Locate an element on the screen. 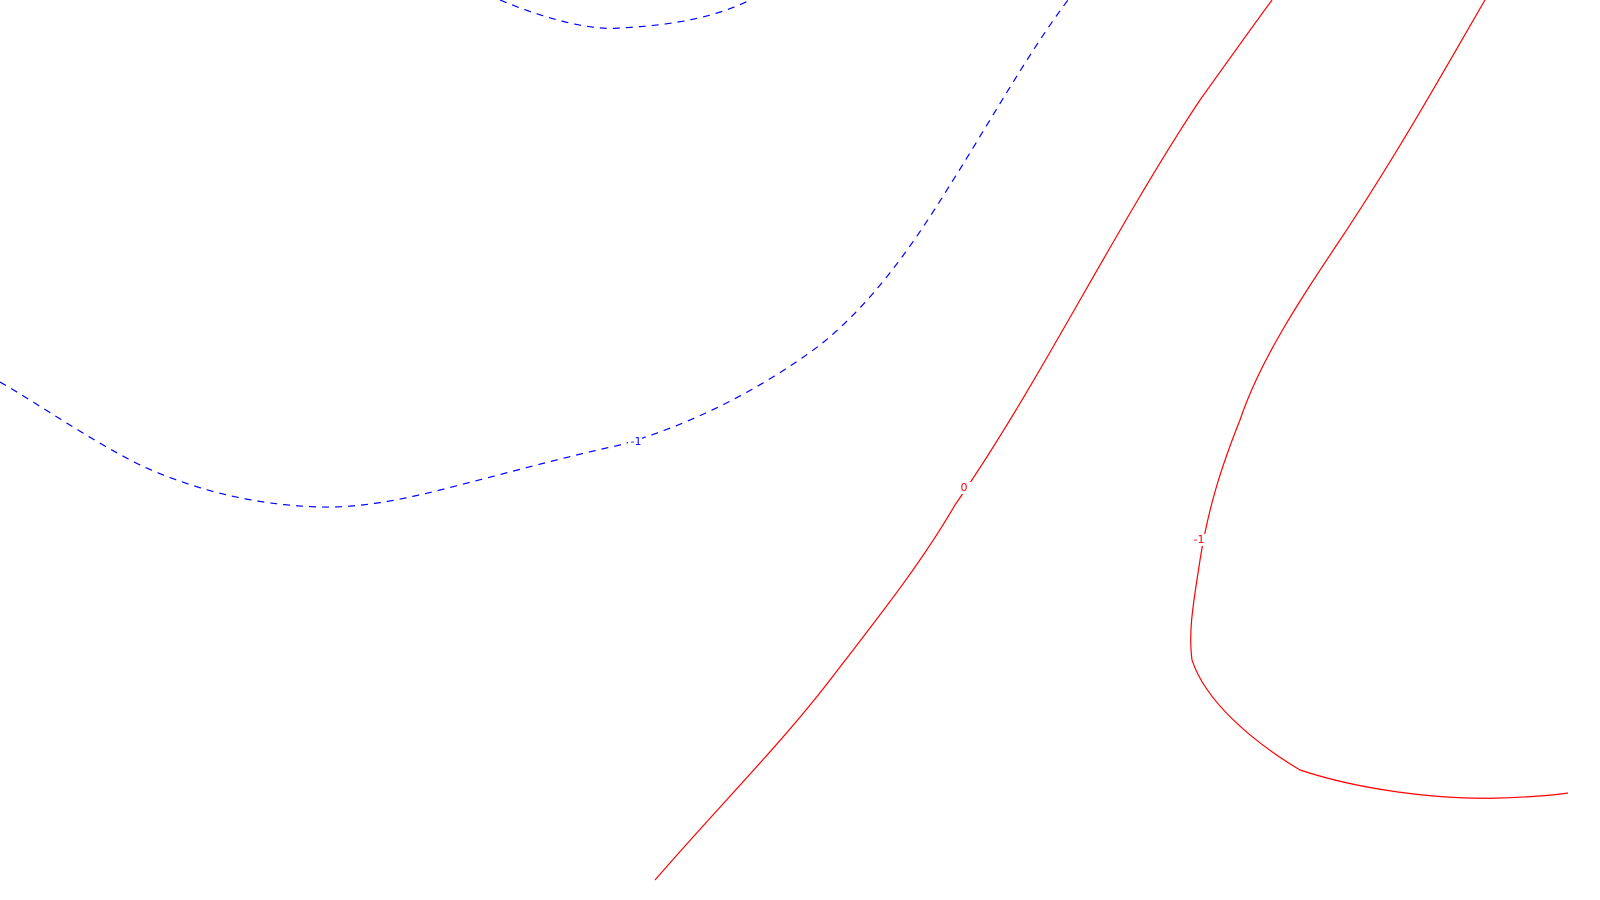 This screenshot has width=1600, height=900. red-contour-0-label-text: 0 is located at coordinates (964, 487).